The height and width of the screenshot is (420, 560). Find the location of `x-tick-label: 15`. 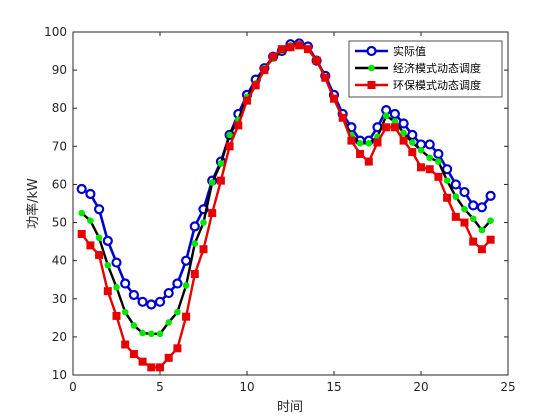

x-tick-label: 15 is located at coordinates (333, 387).